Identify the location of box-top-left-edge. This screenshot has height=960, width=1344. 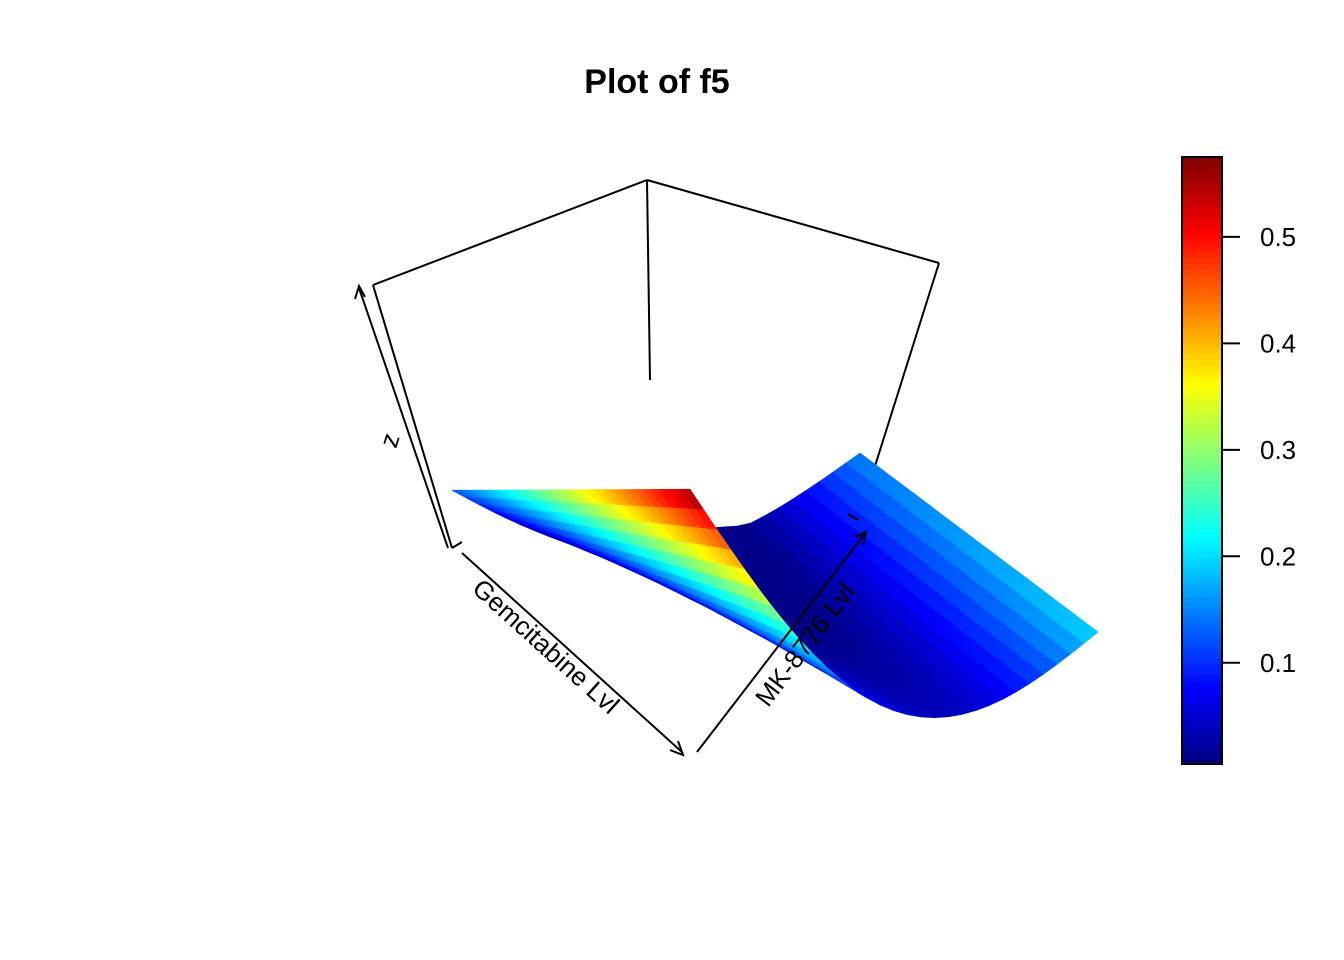
(510, 232).